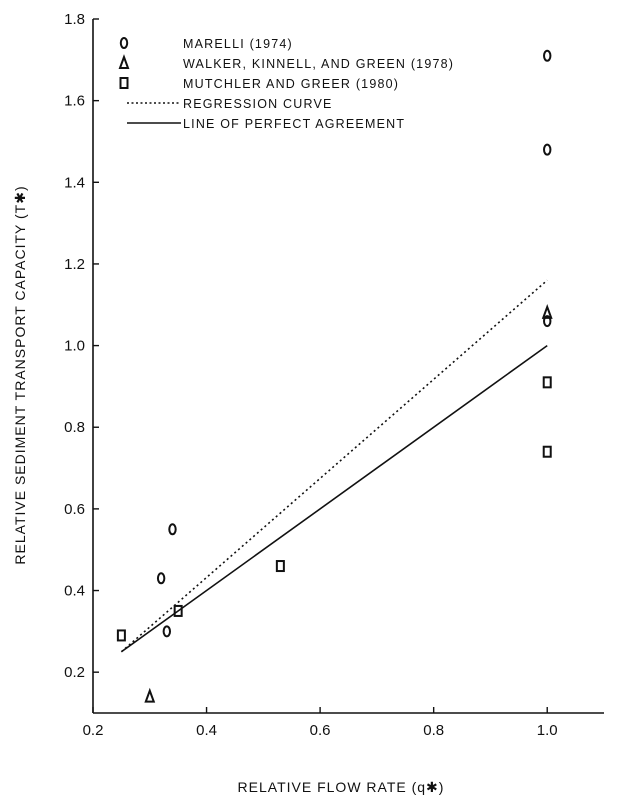 The height and width of the screenshot is (803, 628). Describe the element at coordinates (74, 19) in the screenshot. I see `y-tick-label: 1.8` at that location.